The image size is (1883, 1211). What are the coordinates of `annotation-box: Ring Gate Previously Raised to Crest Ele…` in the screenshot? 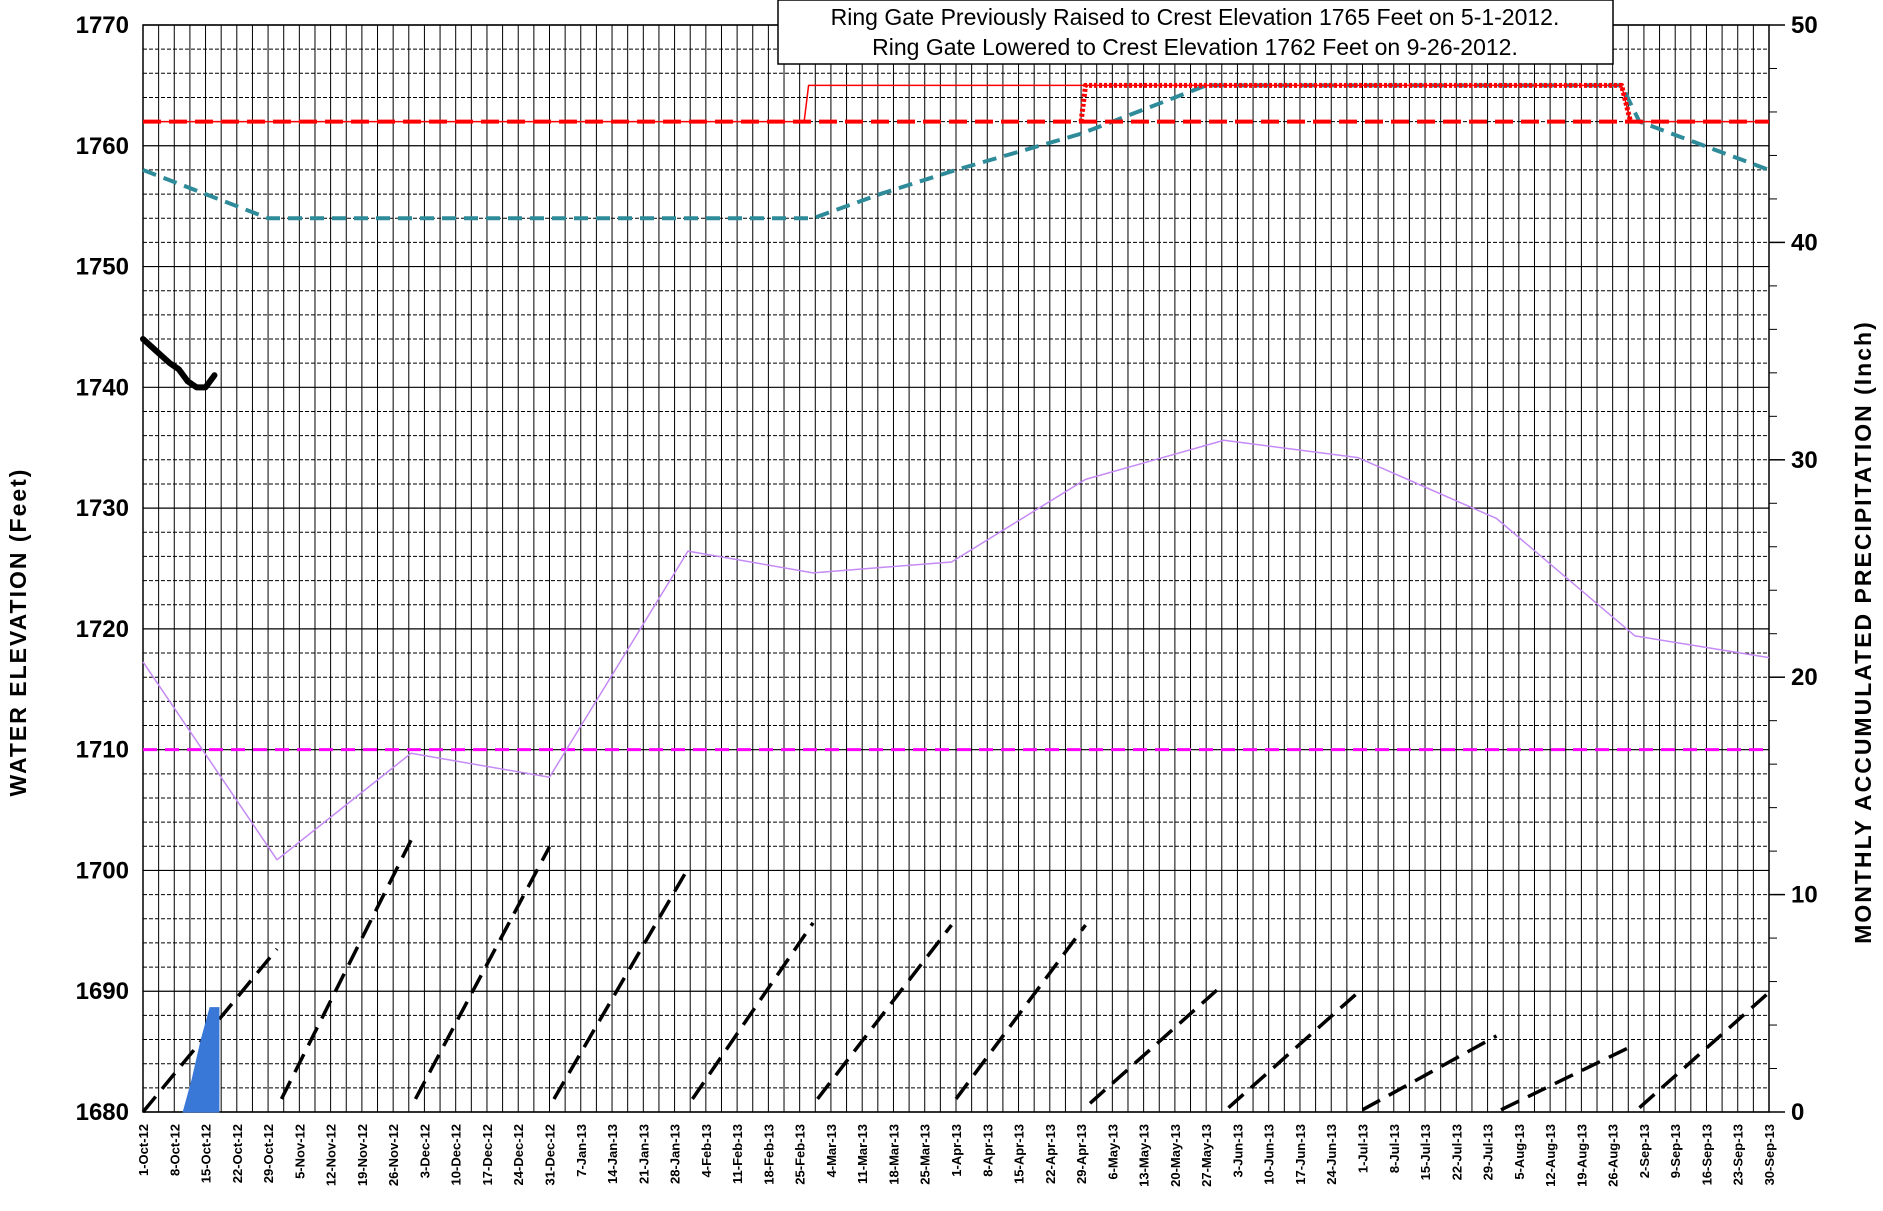 It's located at (1195, 32).